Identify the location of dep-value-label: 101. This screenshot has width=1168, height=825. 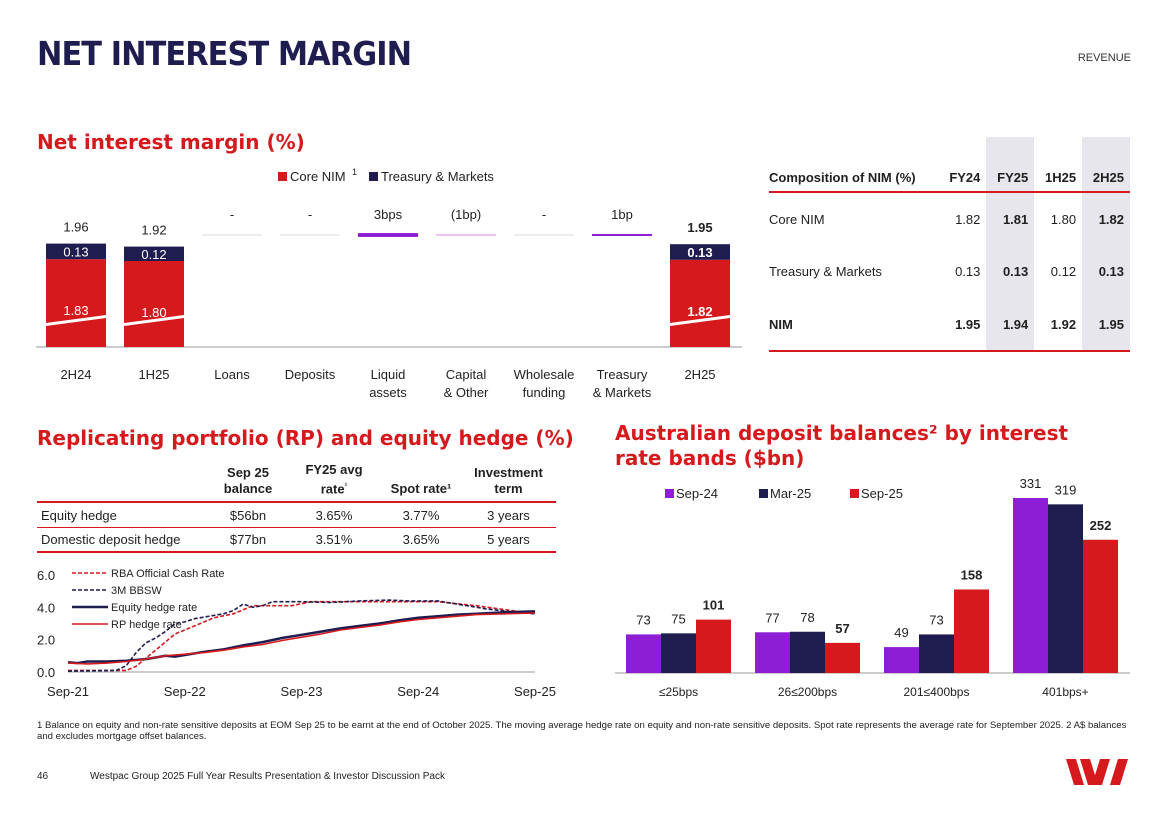
(714, 605).